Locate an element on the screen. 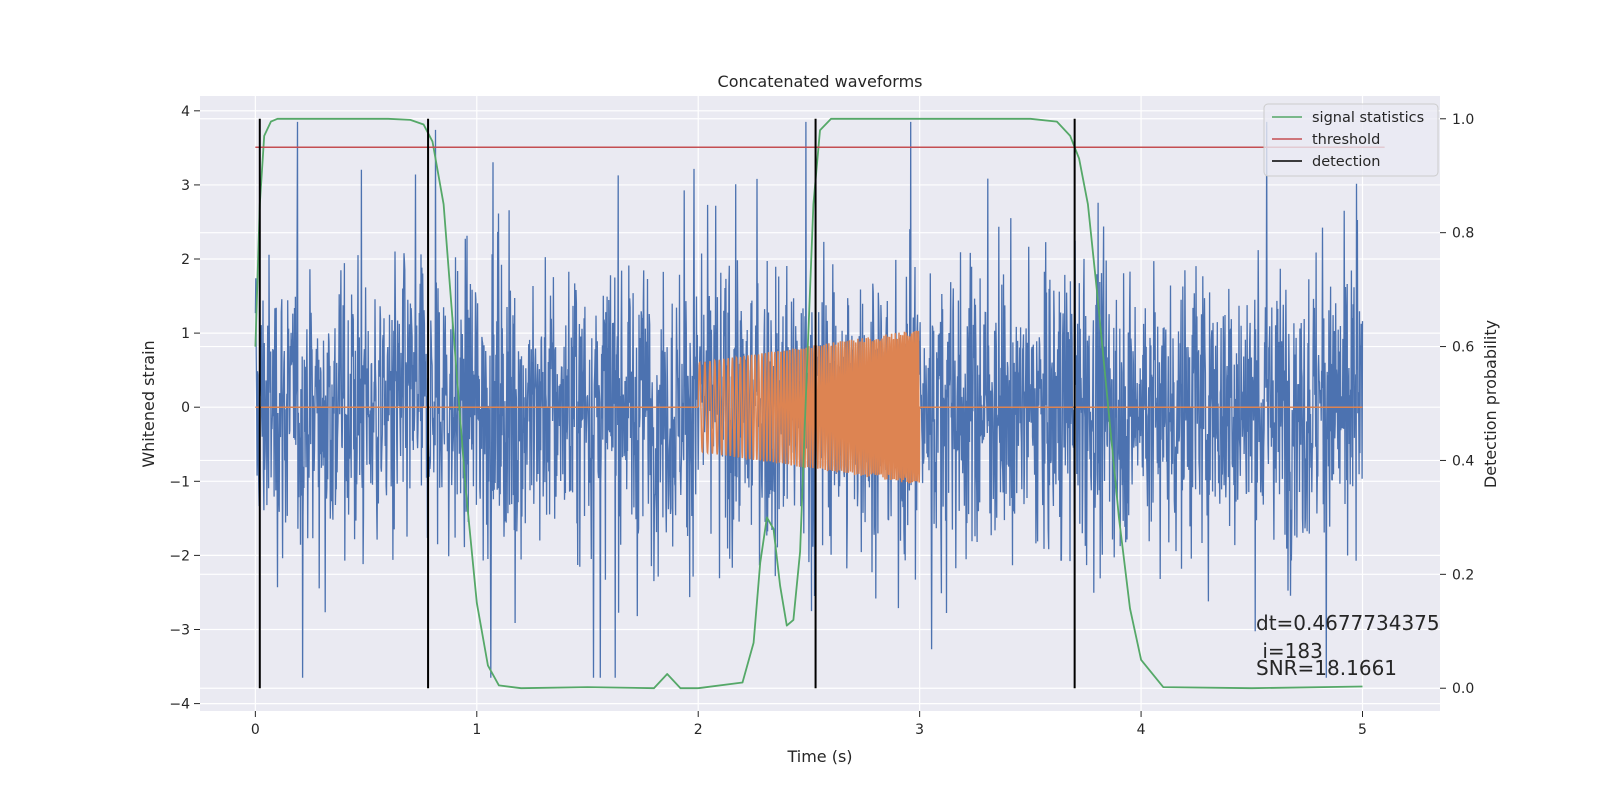  y-tick-label: 1 is located at coordinates (185, 334).